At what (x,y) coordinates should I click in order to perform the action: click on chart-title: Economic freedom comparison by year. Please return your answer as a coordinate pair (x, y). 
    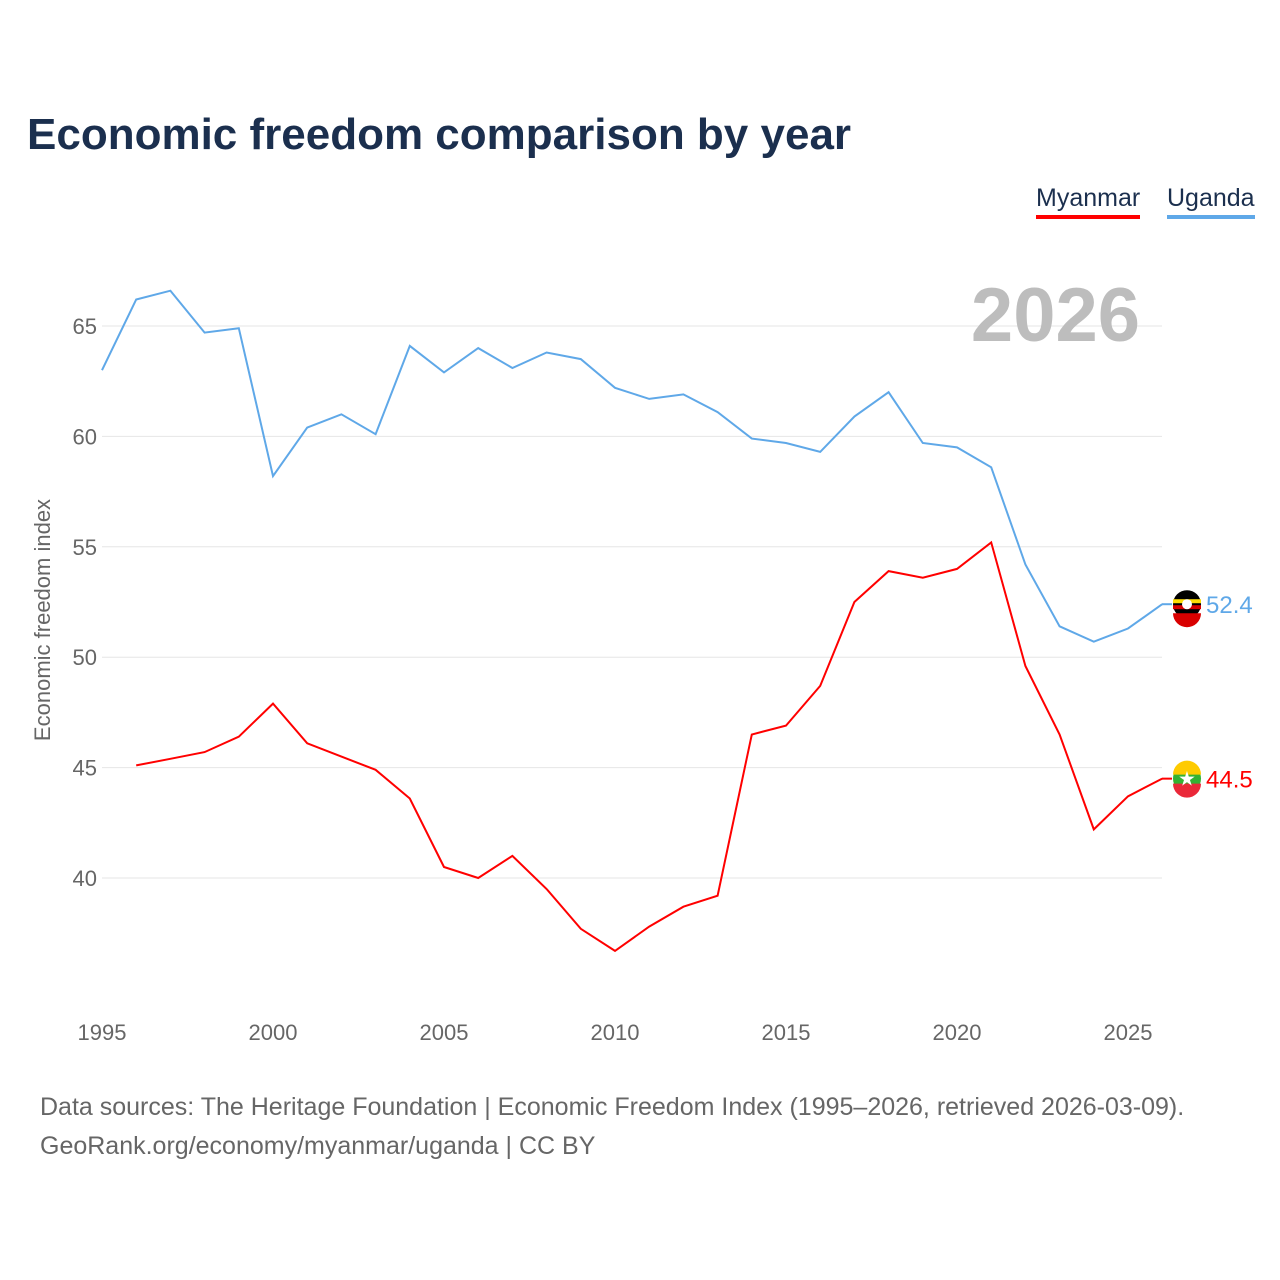
    Looking at the image, I should click on (439, 134).